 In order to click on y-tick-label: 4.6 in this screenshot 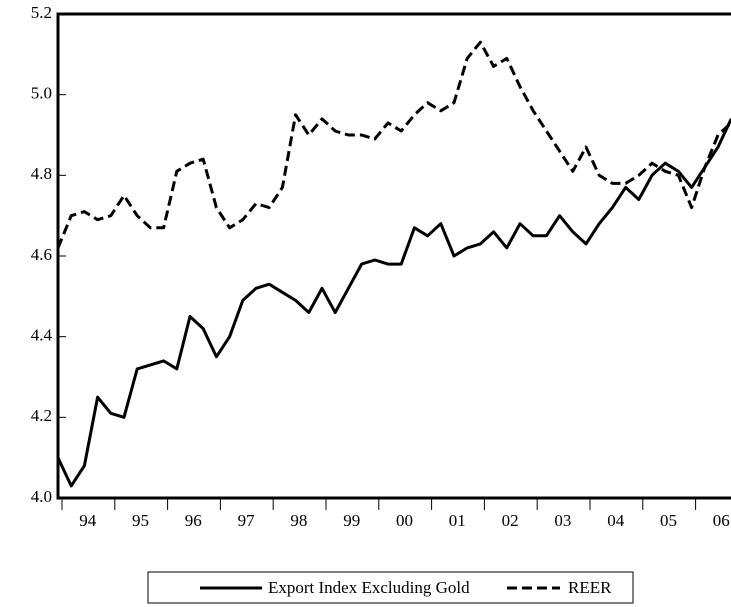, I will do `click(41, 254)`.